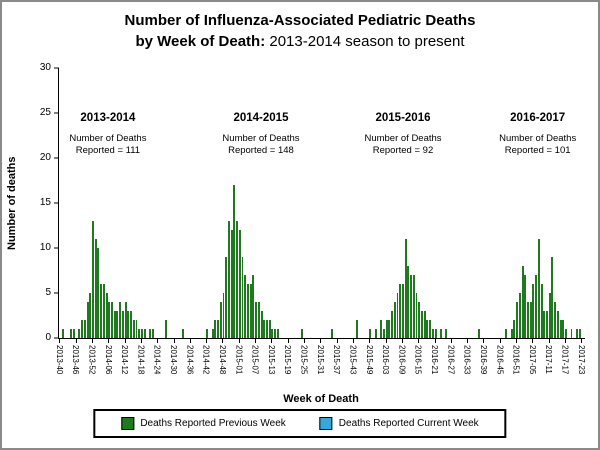 This screenshot has width=600, height=450. Describe the element at coordinates (304, 365) in the screenshot. I see `x-tick-slot: 2015-25` at that location.